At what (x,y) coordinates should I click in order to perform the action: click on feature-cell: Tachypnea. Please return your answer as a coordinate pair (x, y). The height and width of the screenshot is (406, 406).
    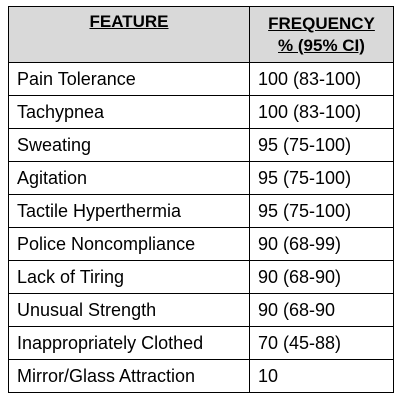
    Looking at the image, I should click on (129, 112).